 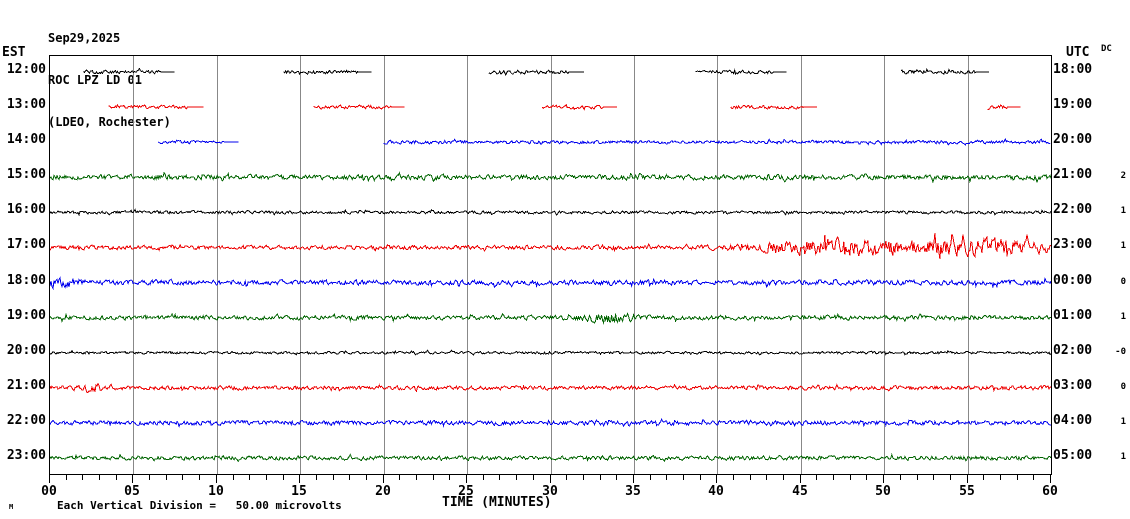 What do you see at coordinates (536, 73) in the screenshot?
I see `trace-12:00-seg2` at bounding box center [536, 73].